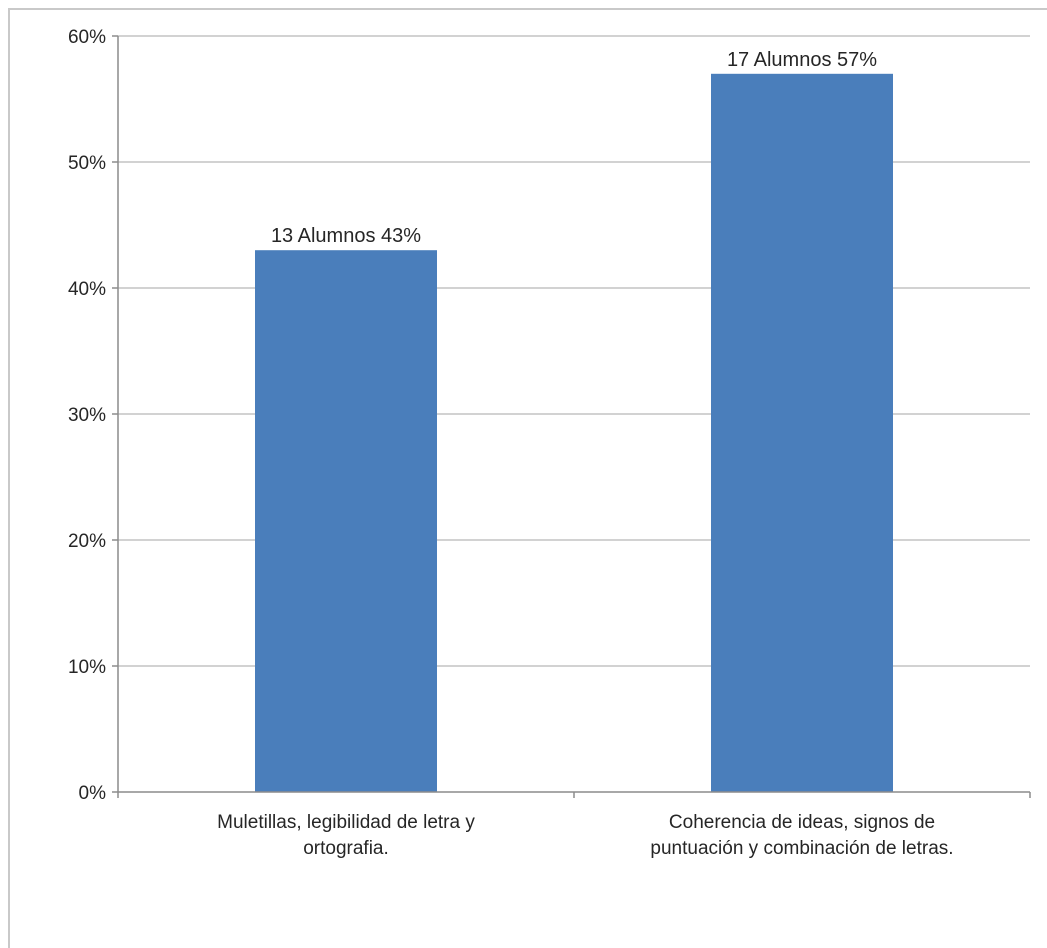 Image resolution: width=1047 pixels, height=948 pixels. What do you see at coordinates (801, 848) in the screenshot?
I see `category-label: puntuación y combinación de letras.` at bounding box center [801, 848].